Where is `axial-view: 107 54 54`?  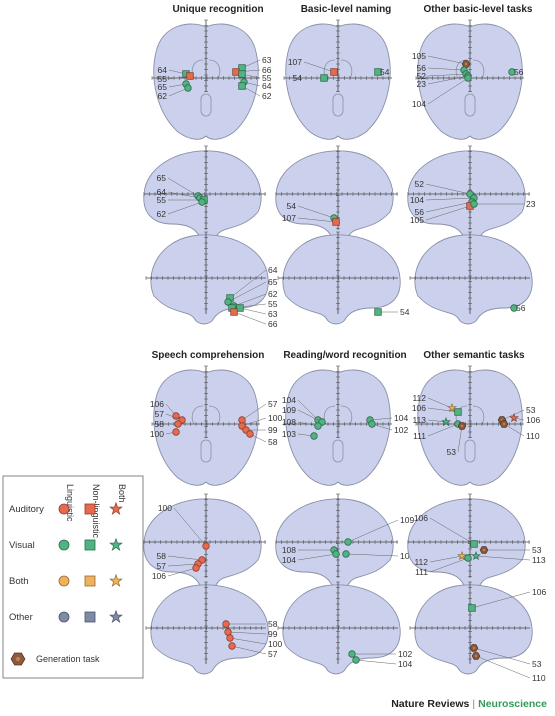 axial-view: 107 54 54 is located at coordinates (337, 79).